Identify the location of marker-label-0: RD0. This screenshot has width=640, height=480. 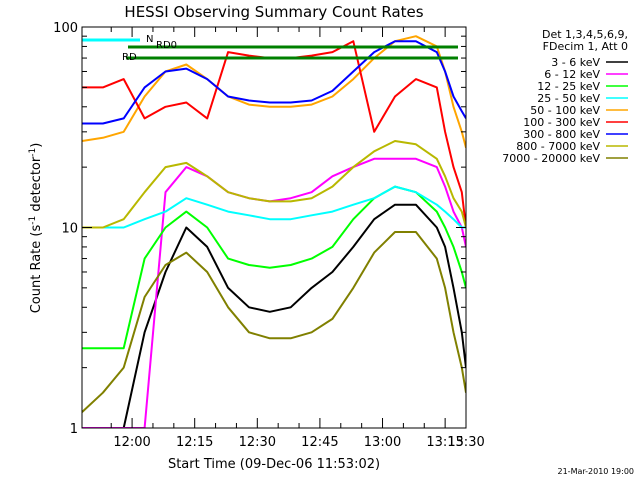
(166, 45).